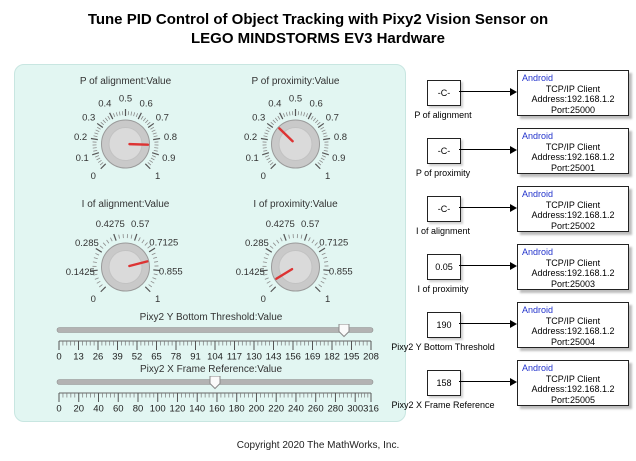 Image resolution: width=636 pixels, height=461 pixels. I want to click on ruler-tick-label: 182, so click(332, 357).